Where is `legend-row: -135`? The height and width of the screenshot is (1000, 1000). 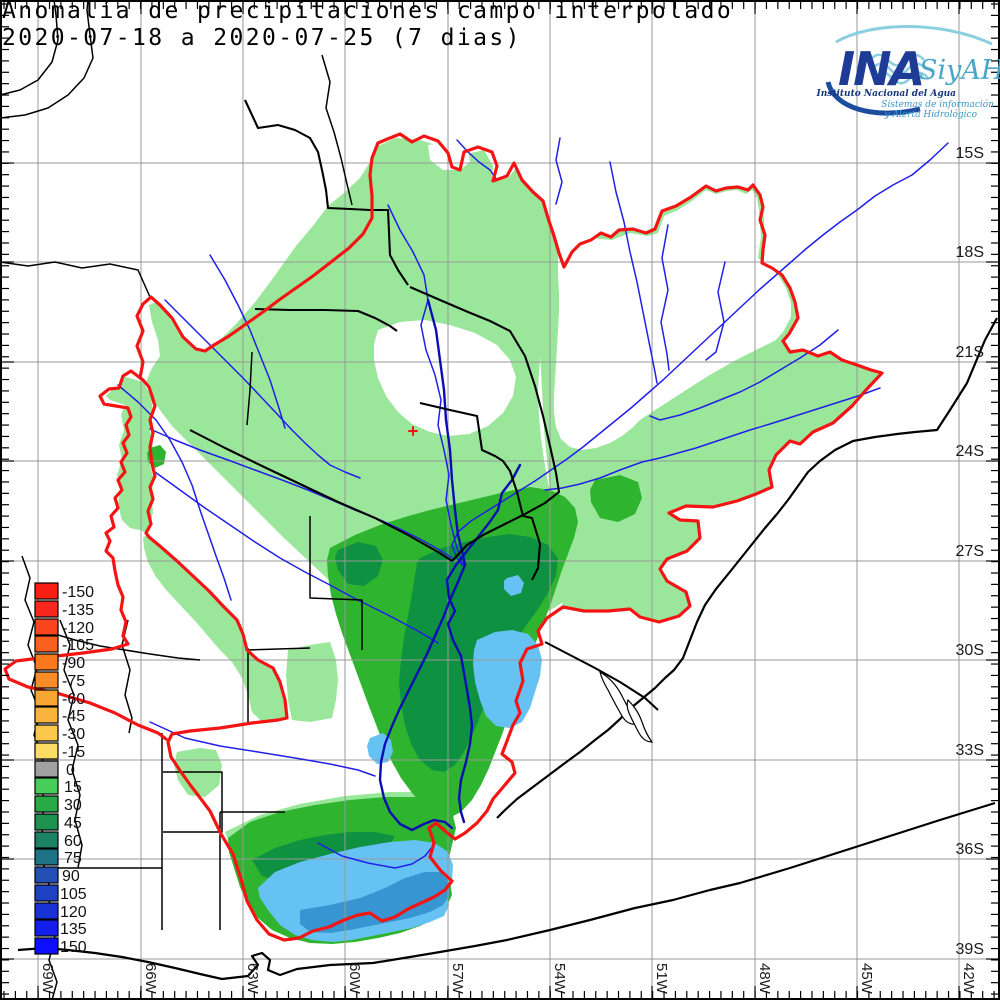 legend-row: -135 is located at coordinates (64, 609).